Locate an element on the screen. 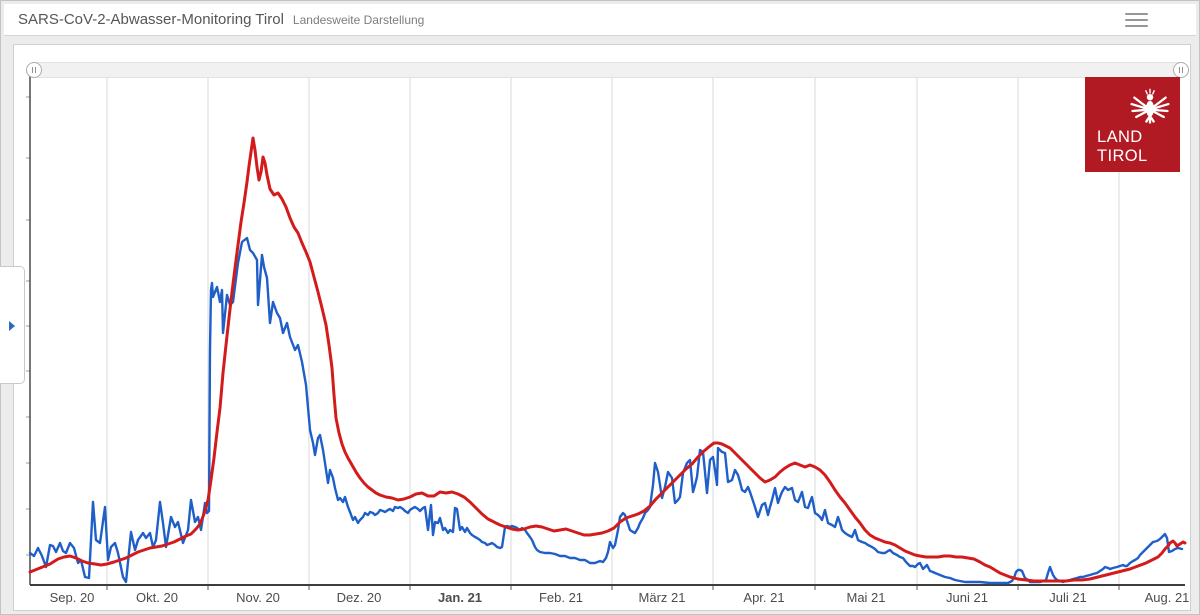 This screenshot has width=1200, height=615. tirol-eagle-icon is located at coordinates (1150, 106).